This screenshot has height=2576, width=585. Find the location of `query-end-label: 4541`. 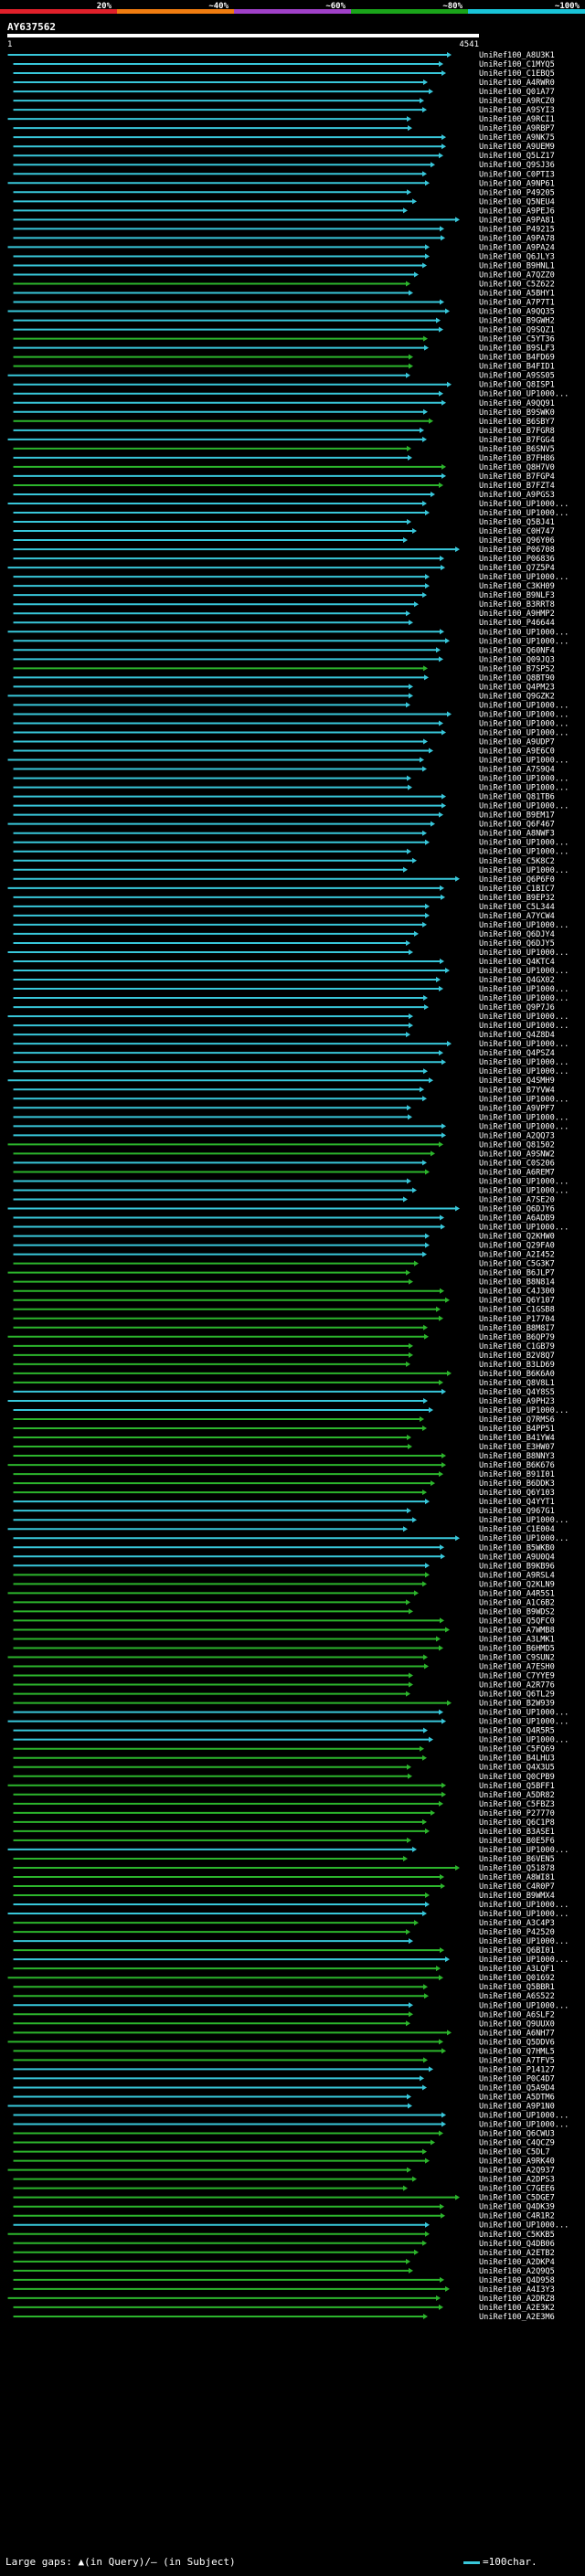

query-end-label: 4541 is located at coordinates (469, 44).